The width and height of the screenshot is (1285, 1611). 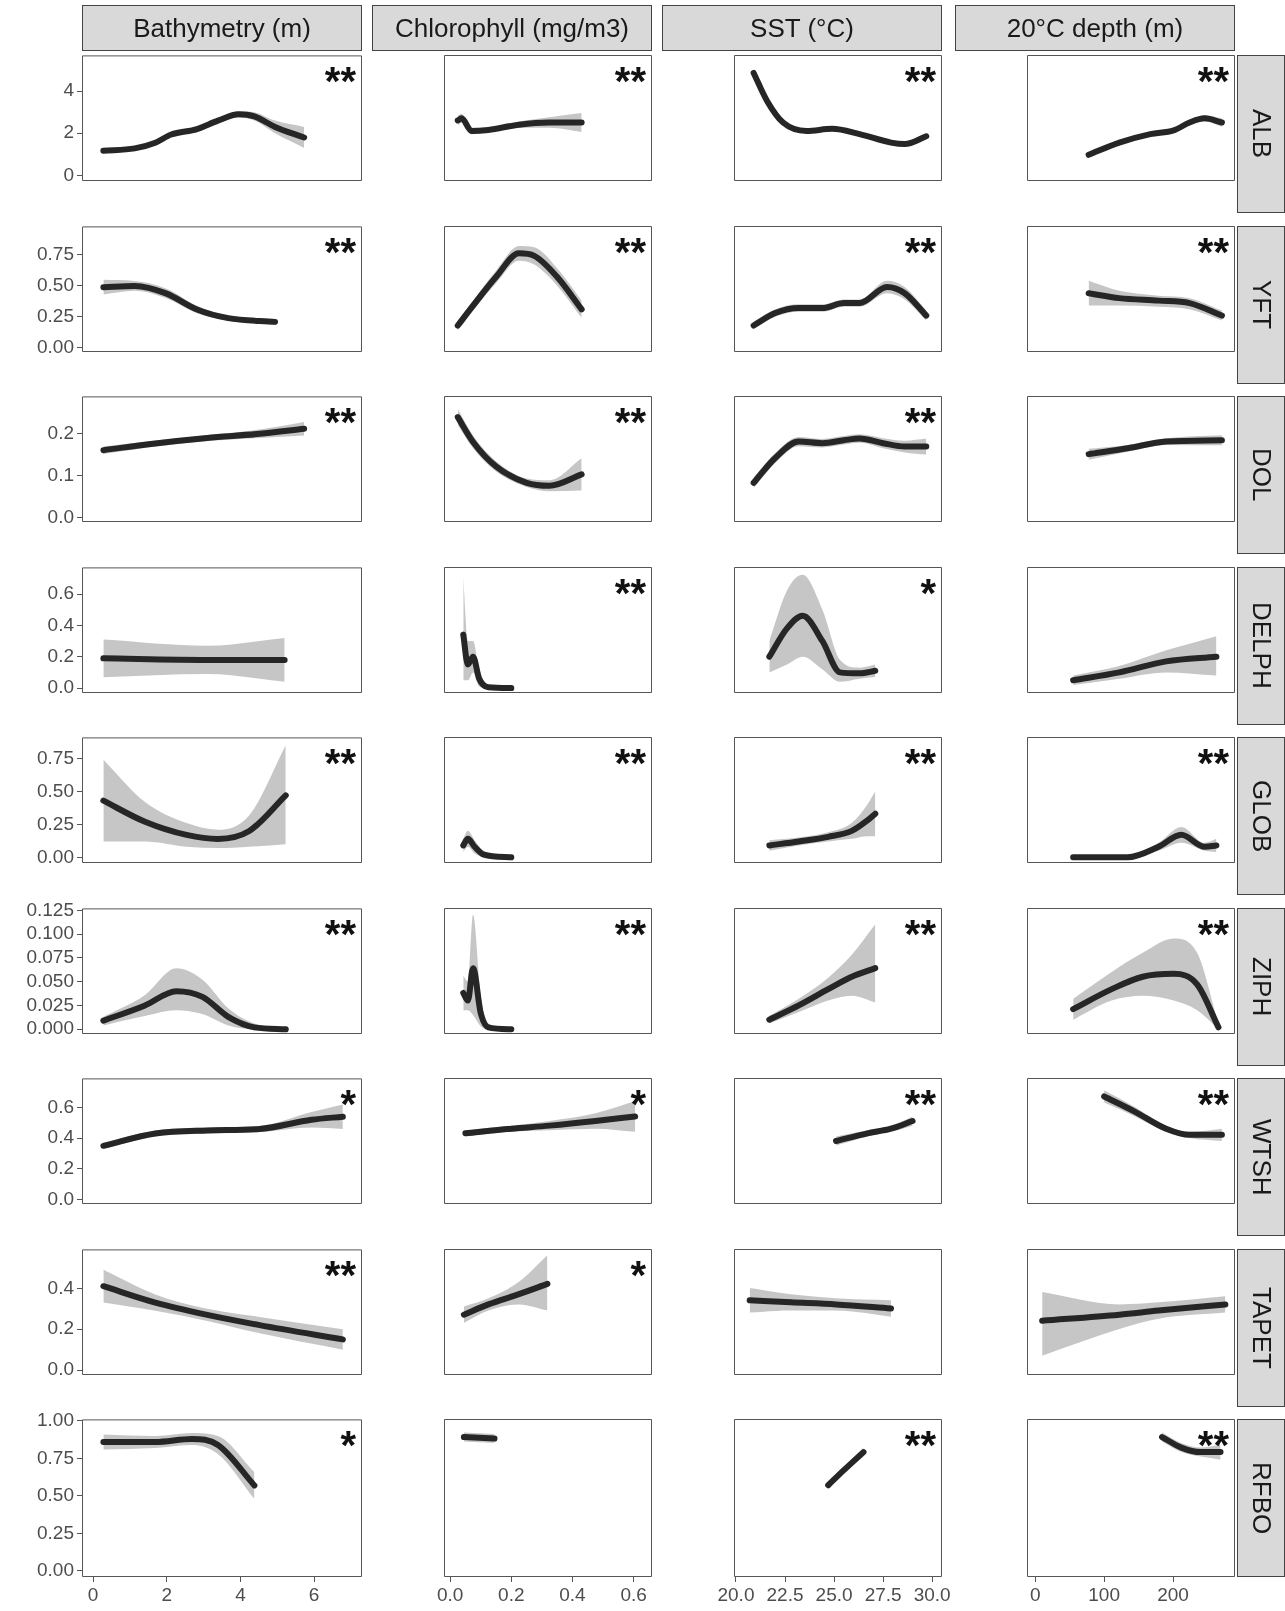 I want to click on text: WTSH, so click(x=1261, y=1157).